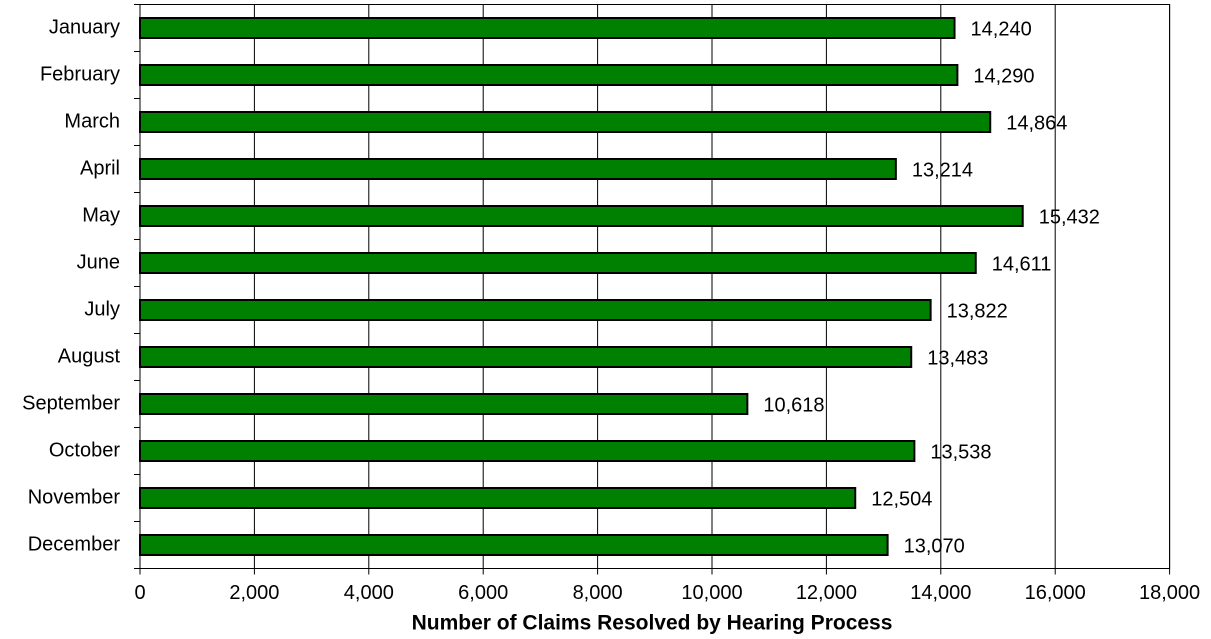 The height and width of the screenshot is (639, 1211). What do you see at coordinates (711, 593) in the screenshot?
I see `x-tick-label: 10,000` at bounding box center [711, 593].